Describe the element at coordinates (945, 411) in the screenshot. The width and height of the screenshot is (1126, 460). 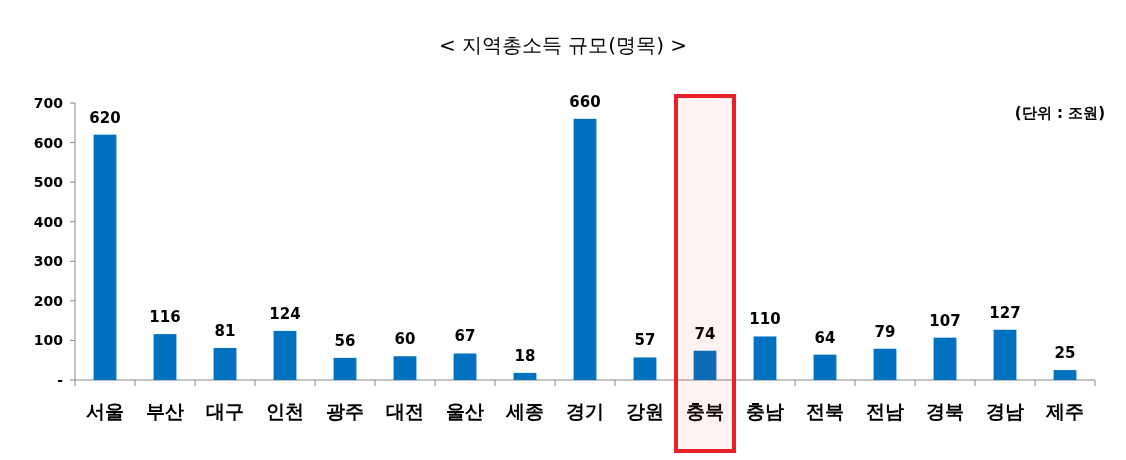
I see `x-tick-label: 경북` at that location.